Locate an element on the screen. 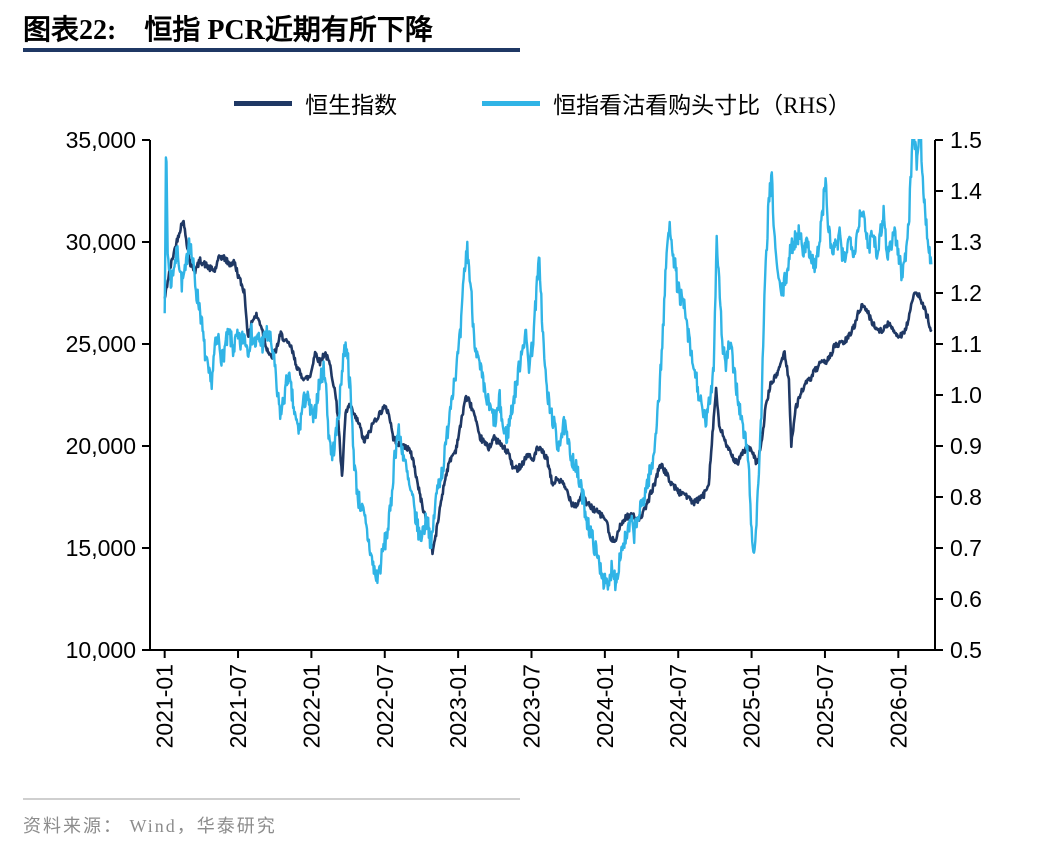 This screenshot has width=1048, height=852. left-axis-tick-labels: 10,000 15,000 20,000 25,000 30,000 35,000 is located at coordinates (101, 395).